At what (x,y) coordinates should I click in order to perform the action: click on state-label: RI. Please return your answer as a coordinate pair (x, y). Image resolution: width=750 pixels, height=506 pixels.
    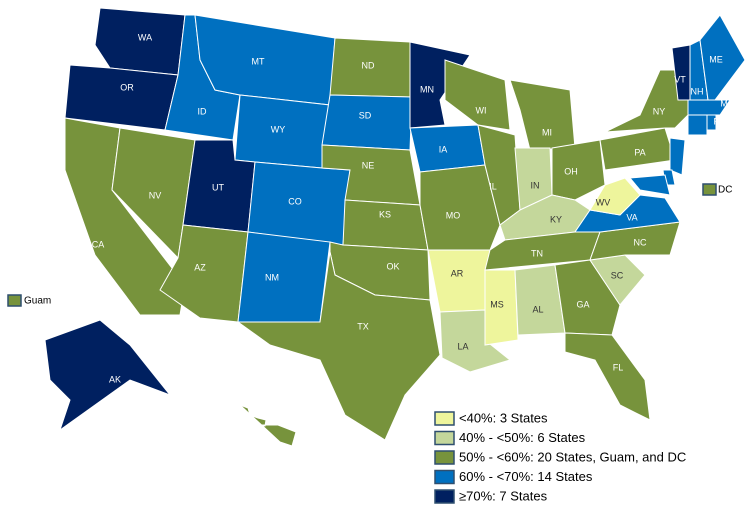
    Looking at the image, I should click on (718, 121).